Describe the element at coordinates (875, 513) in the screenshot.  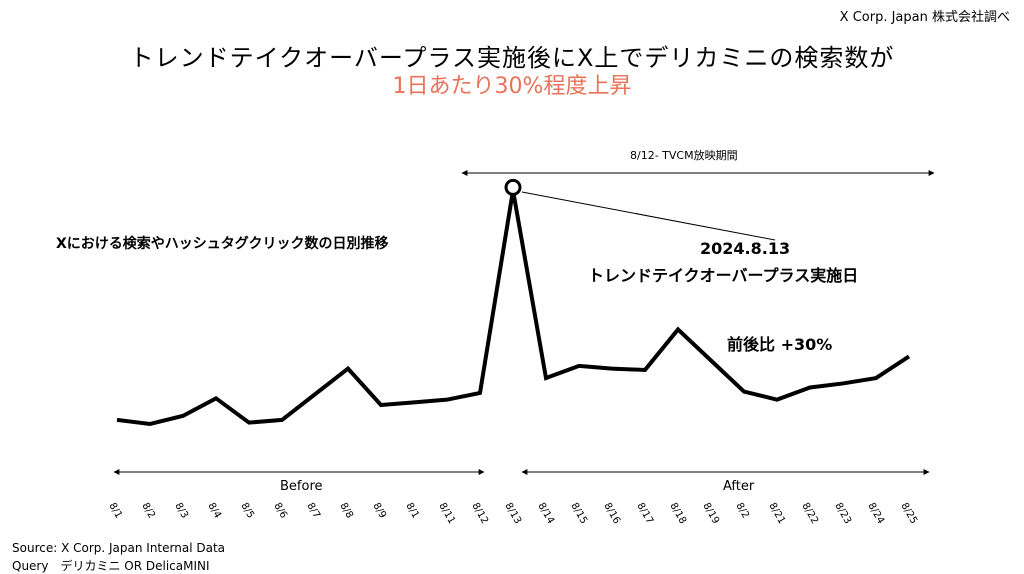
I see `x-tick-label: 8/24` at that location.